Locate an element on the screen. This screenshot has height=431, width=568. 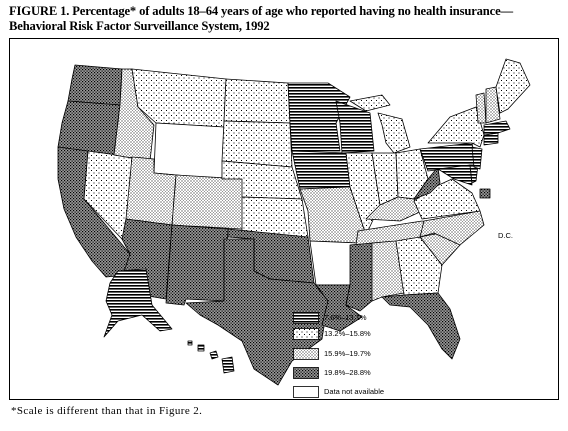
state-mississippi is located at coordinates (359, 277).